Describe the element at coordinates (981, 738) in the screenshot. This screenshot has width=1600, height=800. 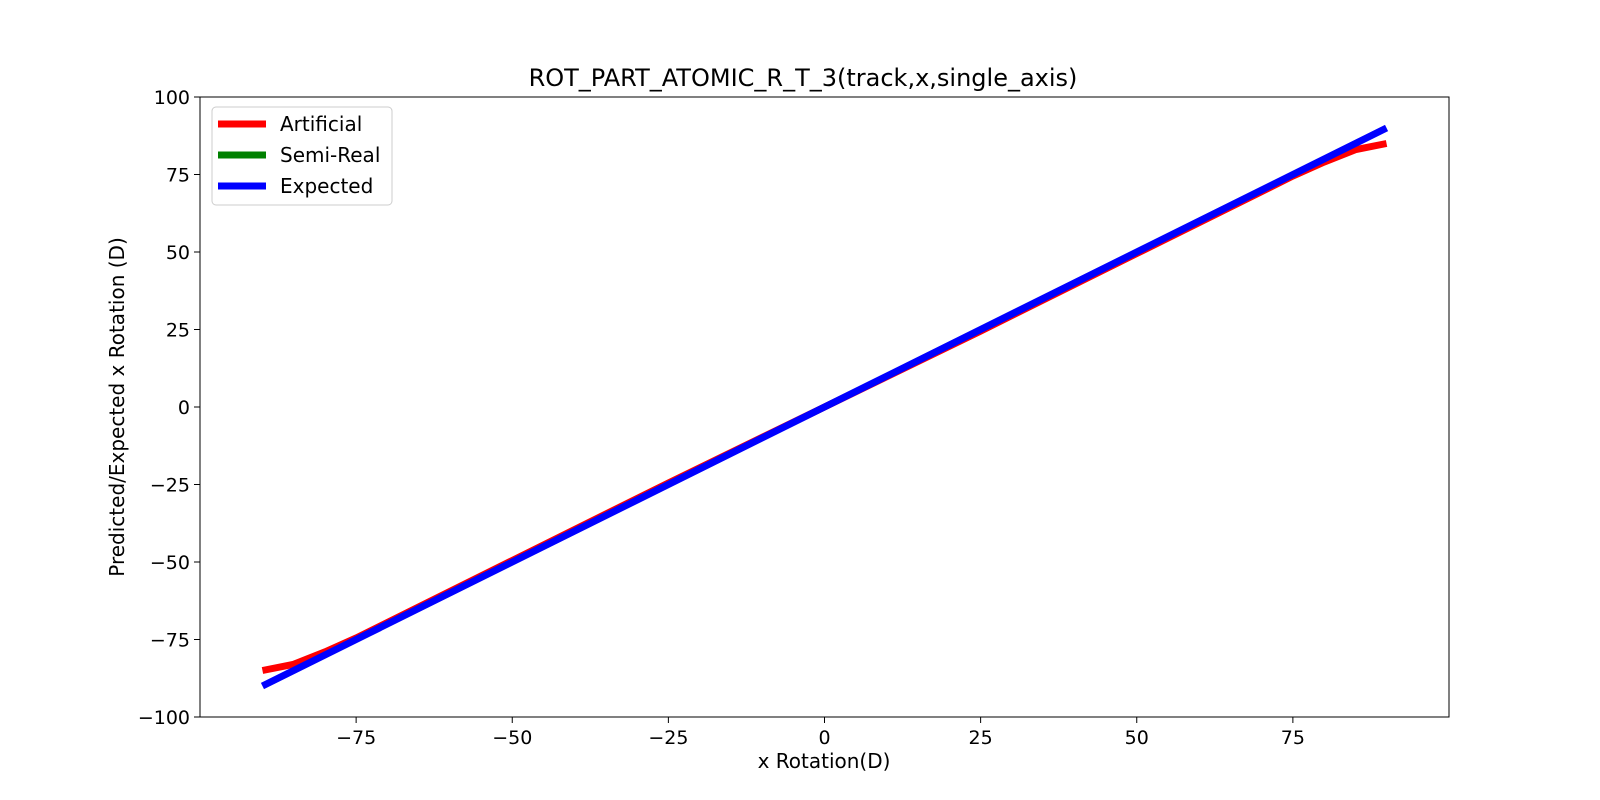
I see `x-tick-label: 25` at that location.